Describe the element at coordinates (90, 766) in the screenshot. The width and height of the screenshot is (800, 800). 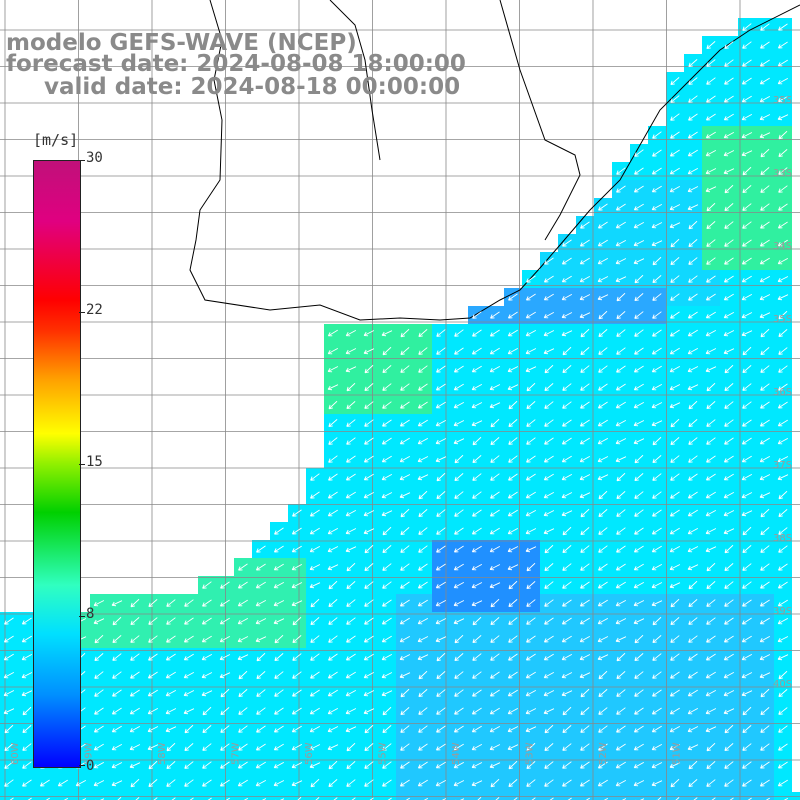
I see `colorbar-tick: 0` at that location.